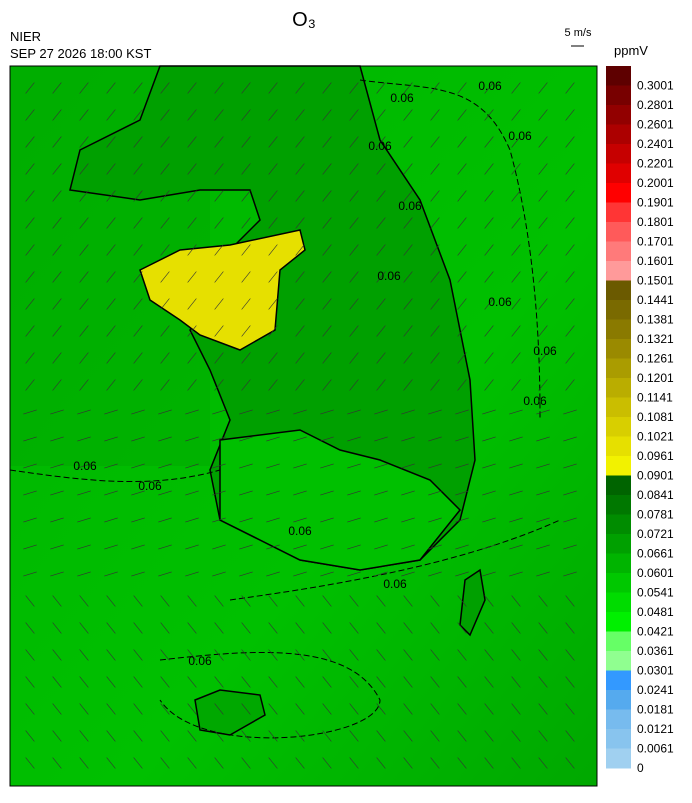 This screenshot has height=803, width=692. Describe the element at coordinates (655, 515) in the screenshot. I see `colorbar-label: 0.0781` at that location.